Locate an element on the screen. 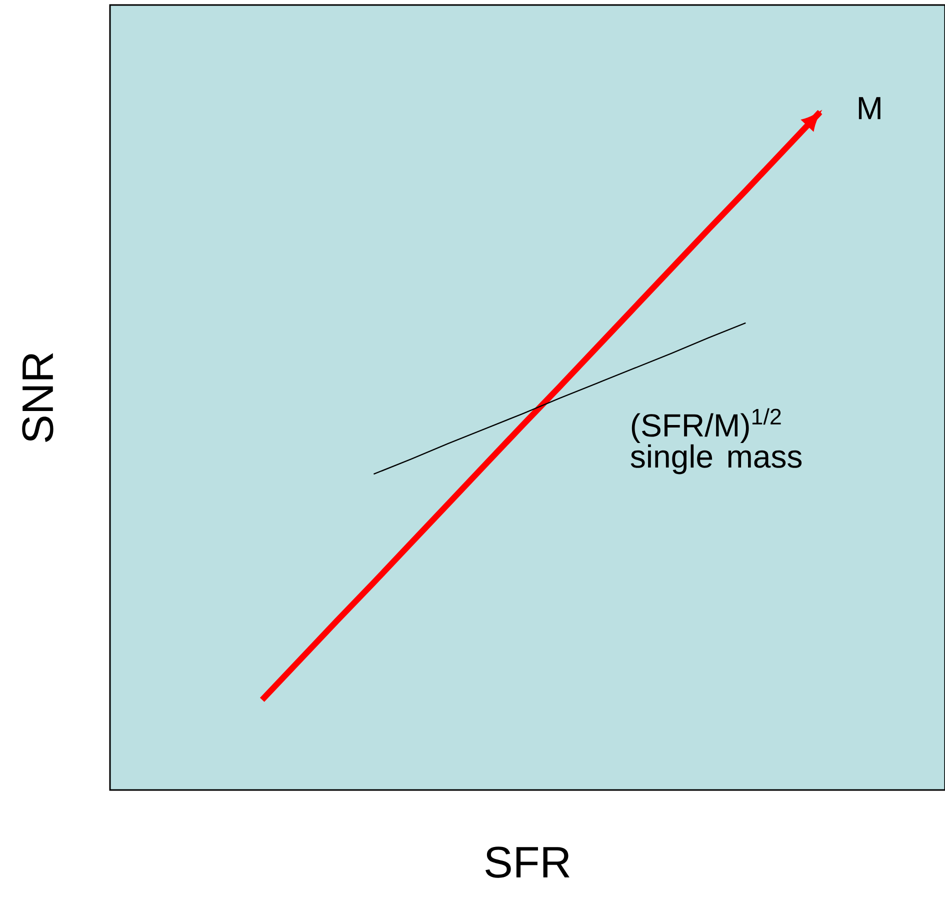  x-axis-title: SFR is located at coordinates (528, 862).